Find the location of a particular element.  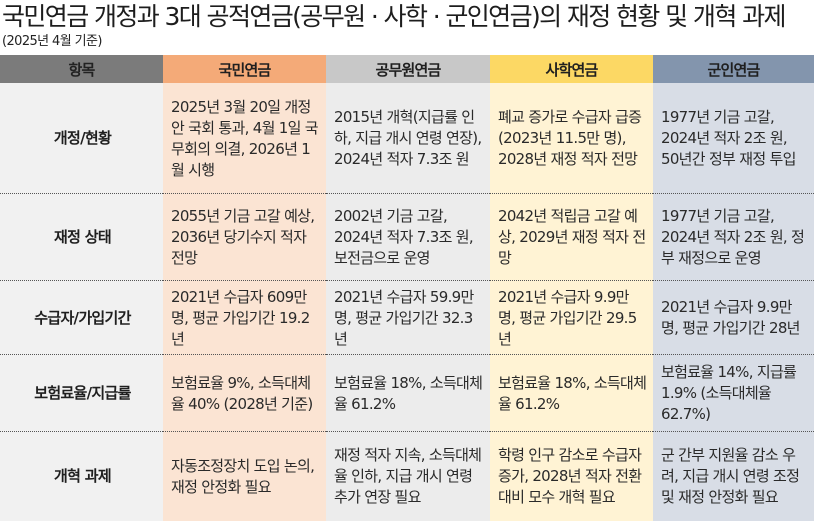

table-cell: 2021년 수급자 9.9만 명, 평균 가입기간 29.5년 is located at coordinates (571, 318).